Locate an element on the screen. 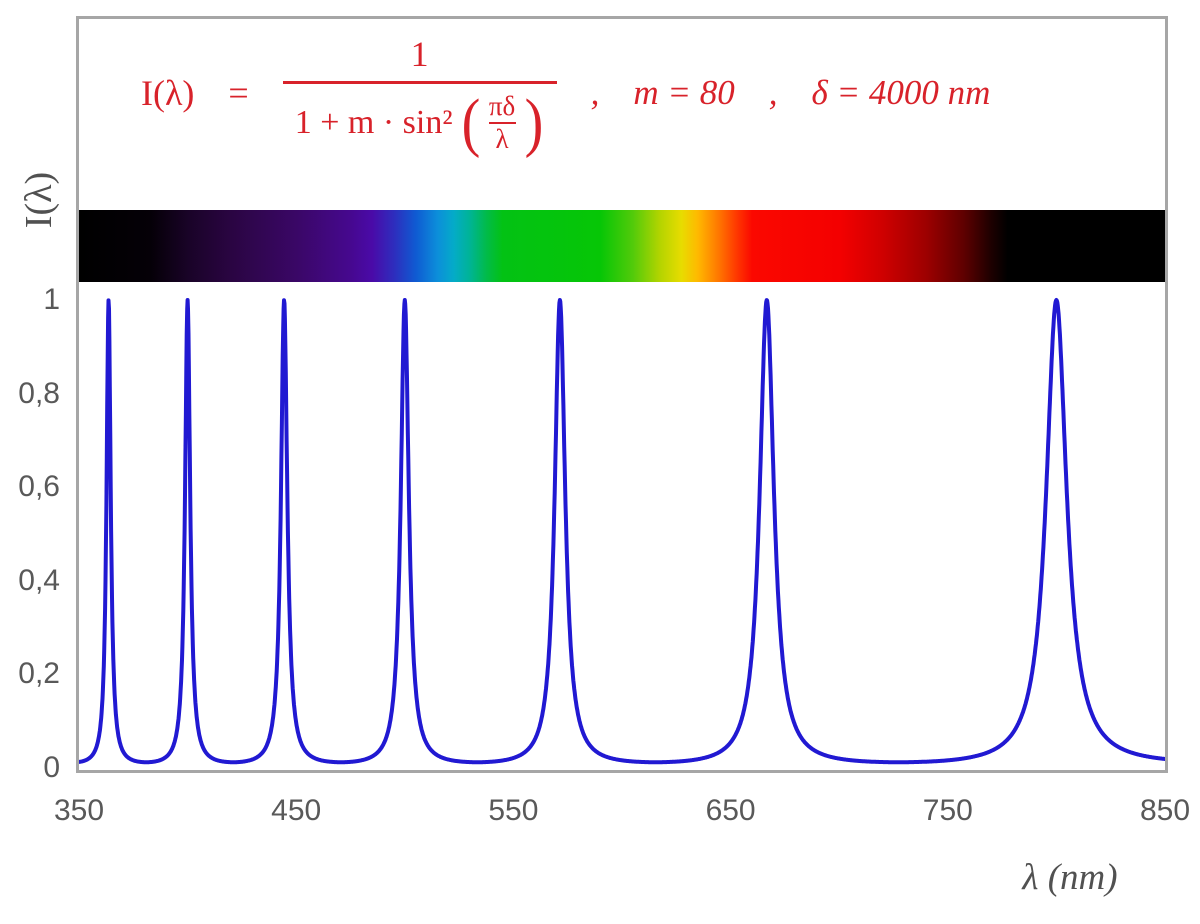 This screenshot has height=924, width=1200. fraction-denominator: 1 + m · sin² ( πδ λ ) is located at coordinates (419, 120).